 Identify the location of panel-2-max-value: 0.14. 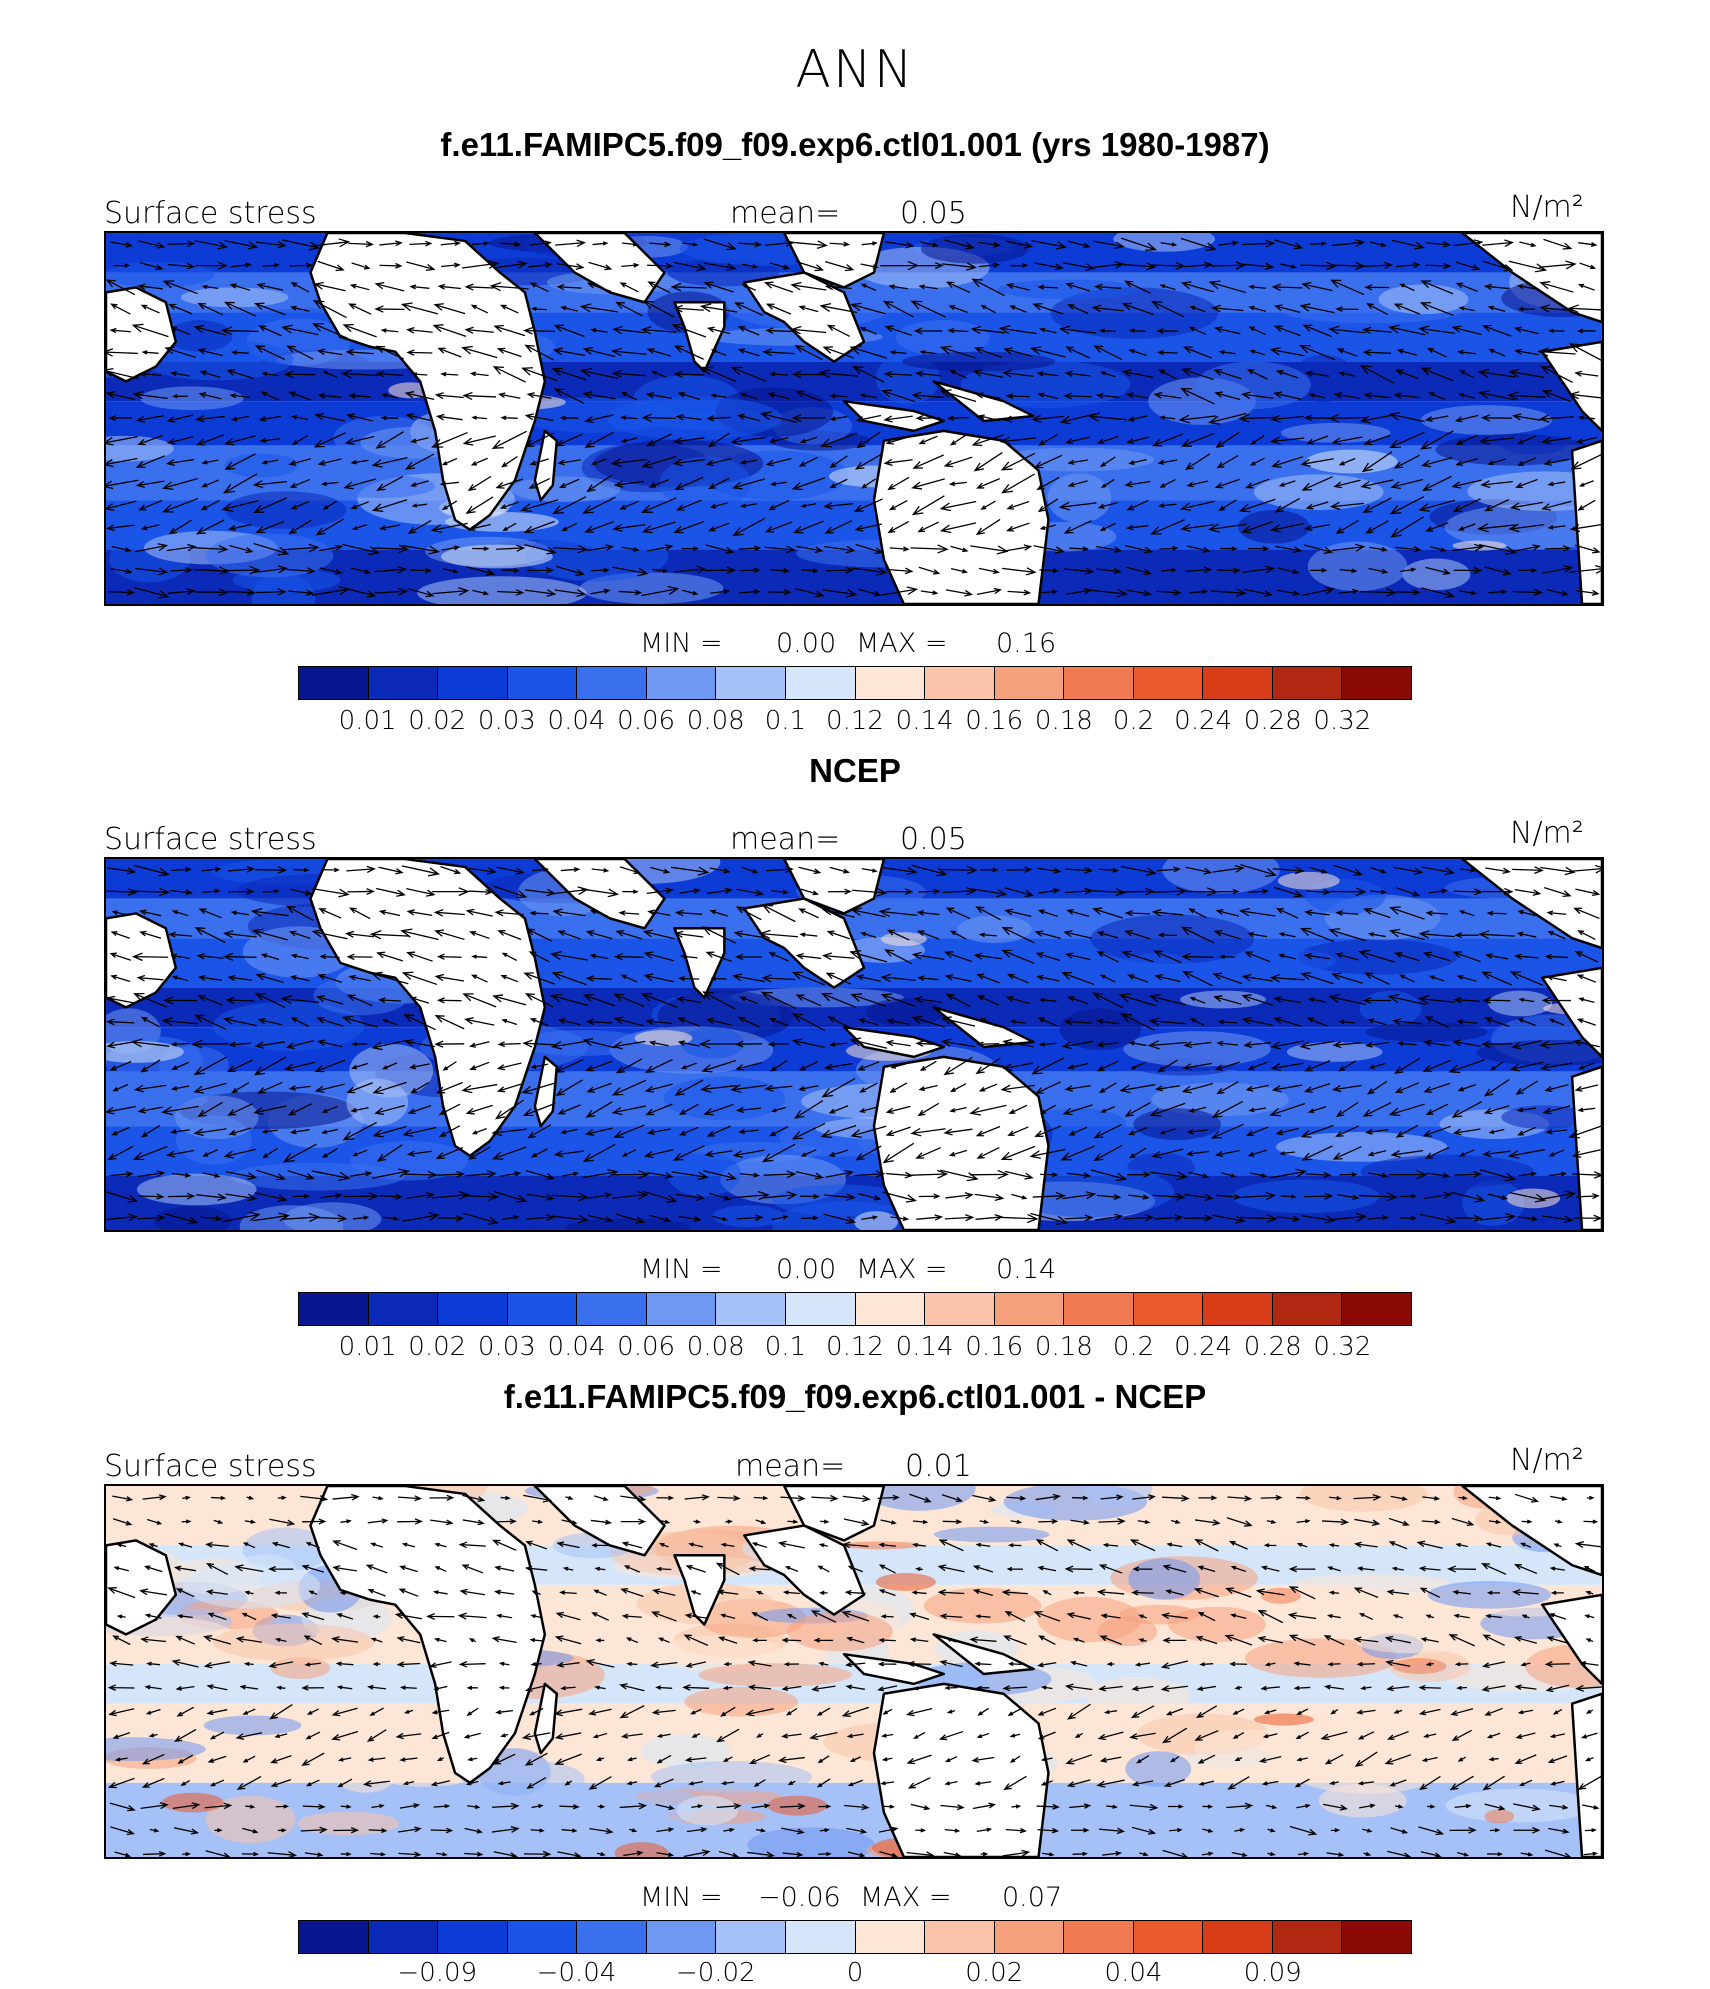
(1026, 1269).